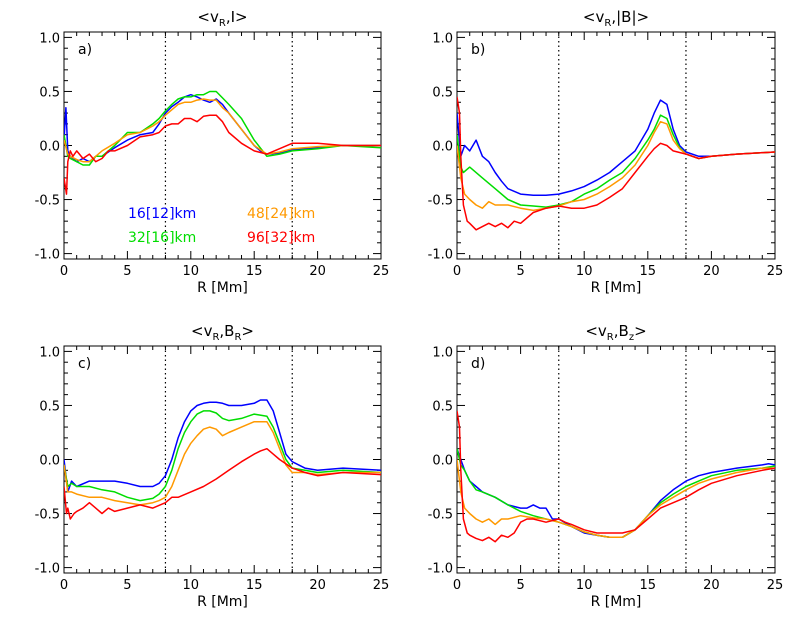 This screenshot has height=629, width=786. I want to click on panel-title: <vR,|B|>, so click(616, 18).